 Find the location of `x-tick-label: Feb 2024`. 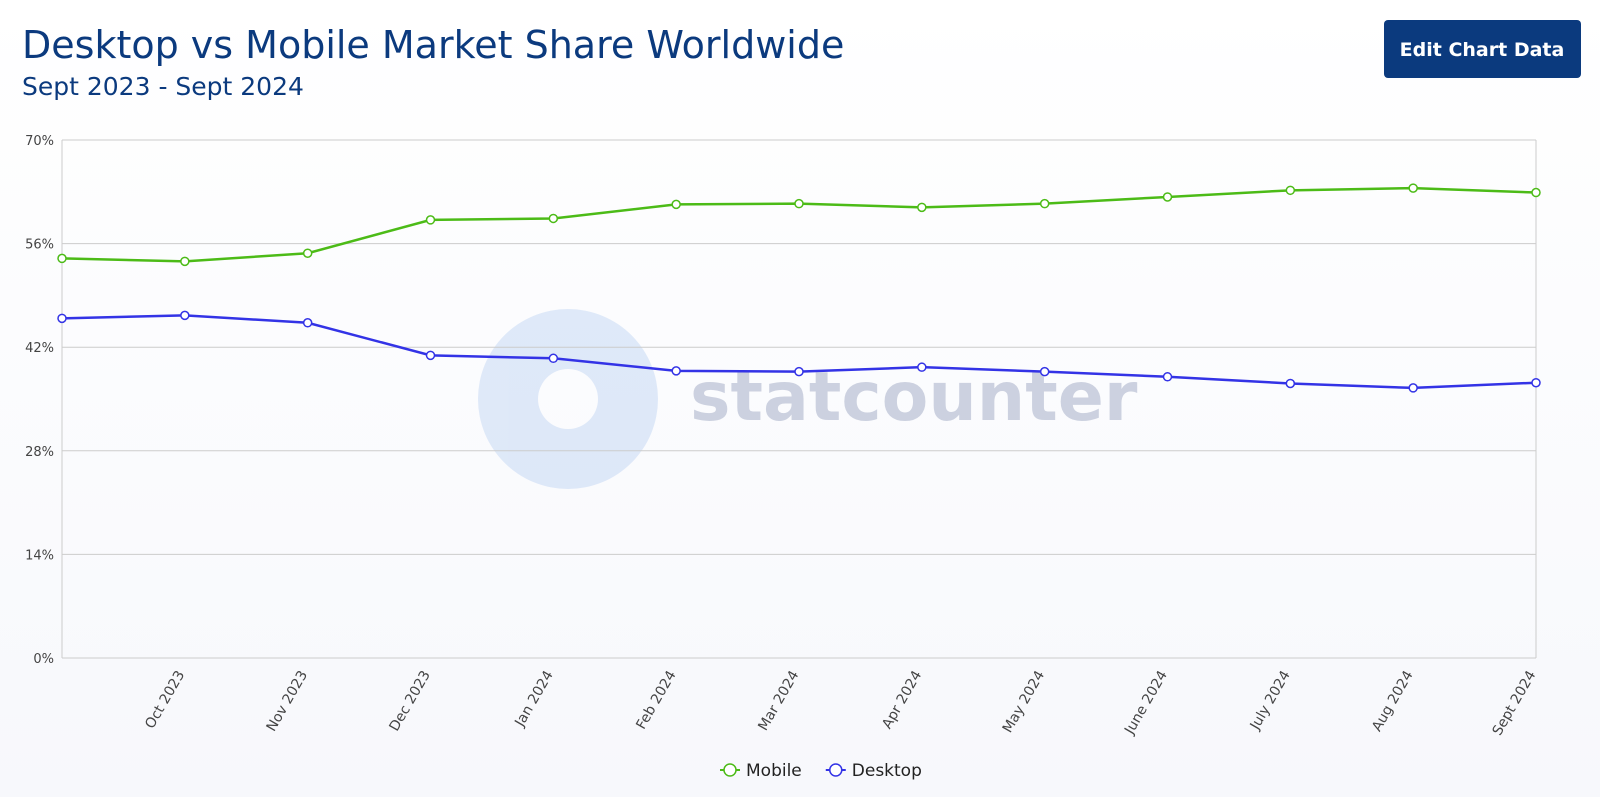

x-tick-label: Feb 2024 is located at coordinates (656, 700).